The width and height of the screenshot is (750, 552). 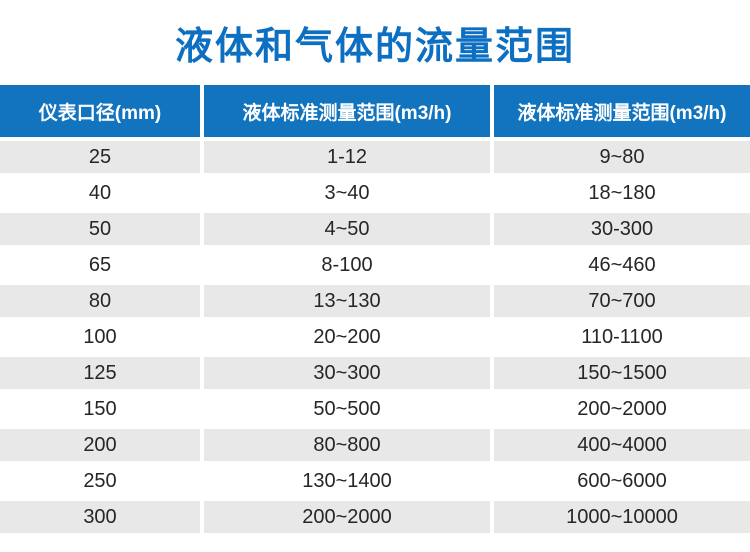 What do you see at coordinates (347, 481) in the screenshot?
I see `table-cell: 130~1400` at bounding box center [347, 481].